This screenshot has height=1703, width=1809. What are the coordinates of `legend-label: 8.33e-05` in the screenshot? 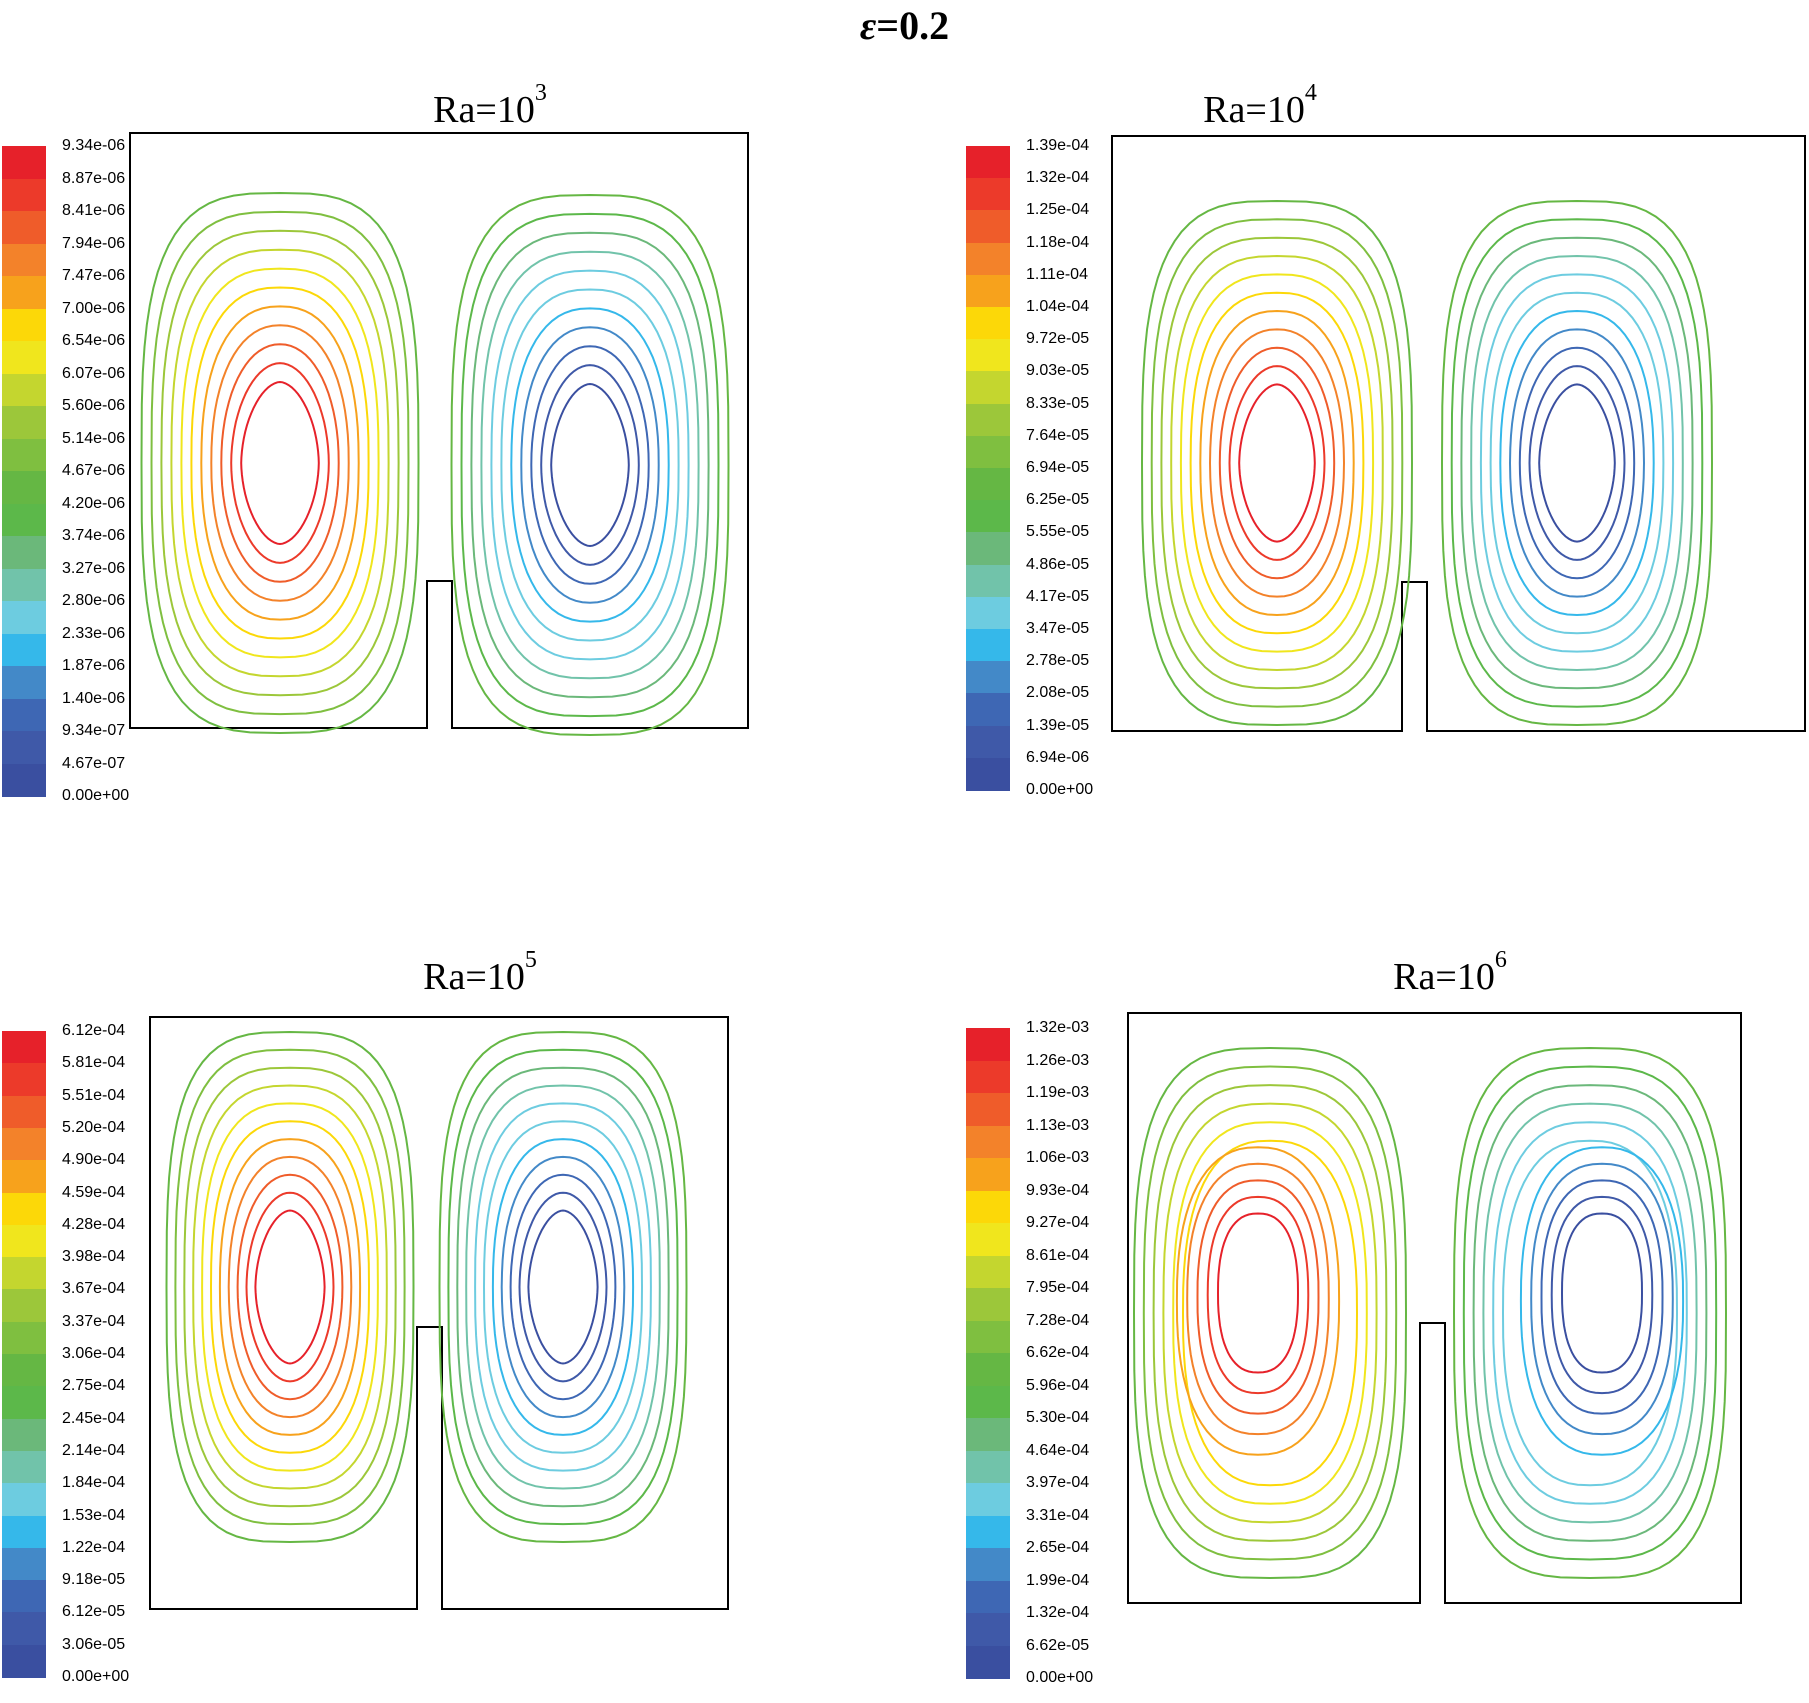 It's located at (1058, 403).